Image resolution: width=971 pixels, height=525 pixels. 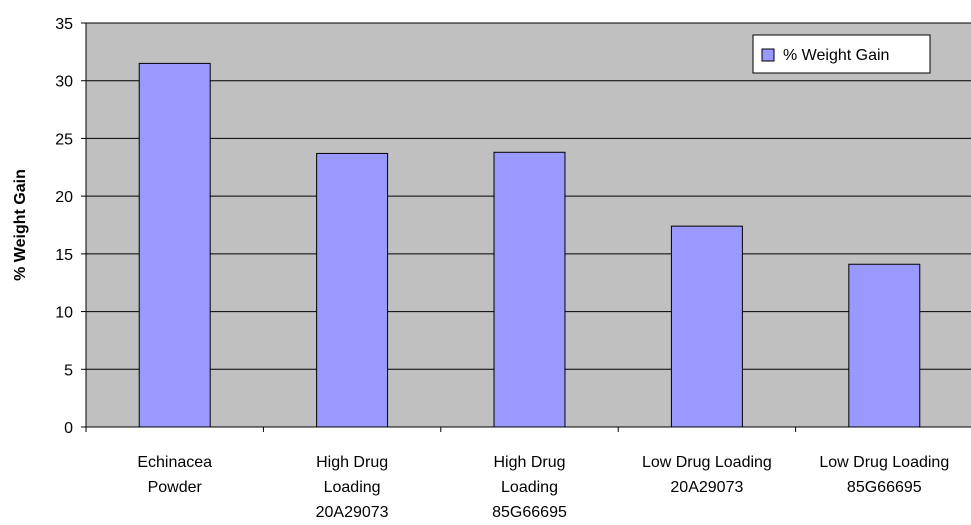 What do you see at coordinates (884, 475) in the screenshot?
I see `x-tick-label: Low Drug Loading 85G66695` at bounding box center [884, 475].